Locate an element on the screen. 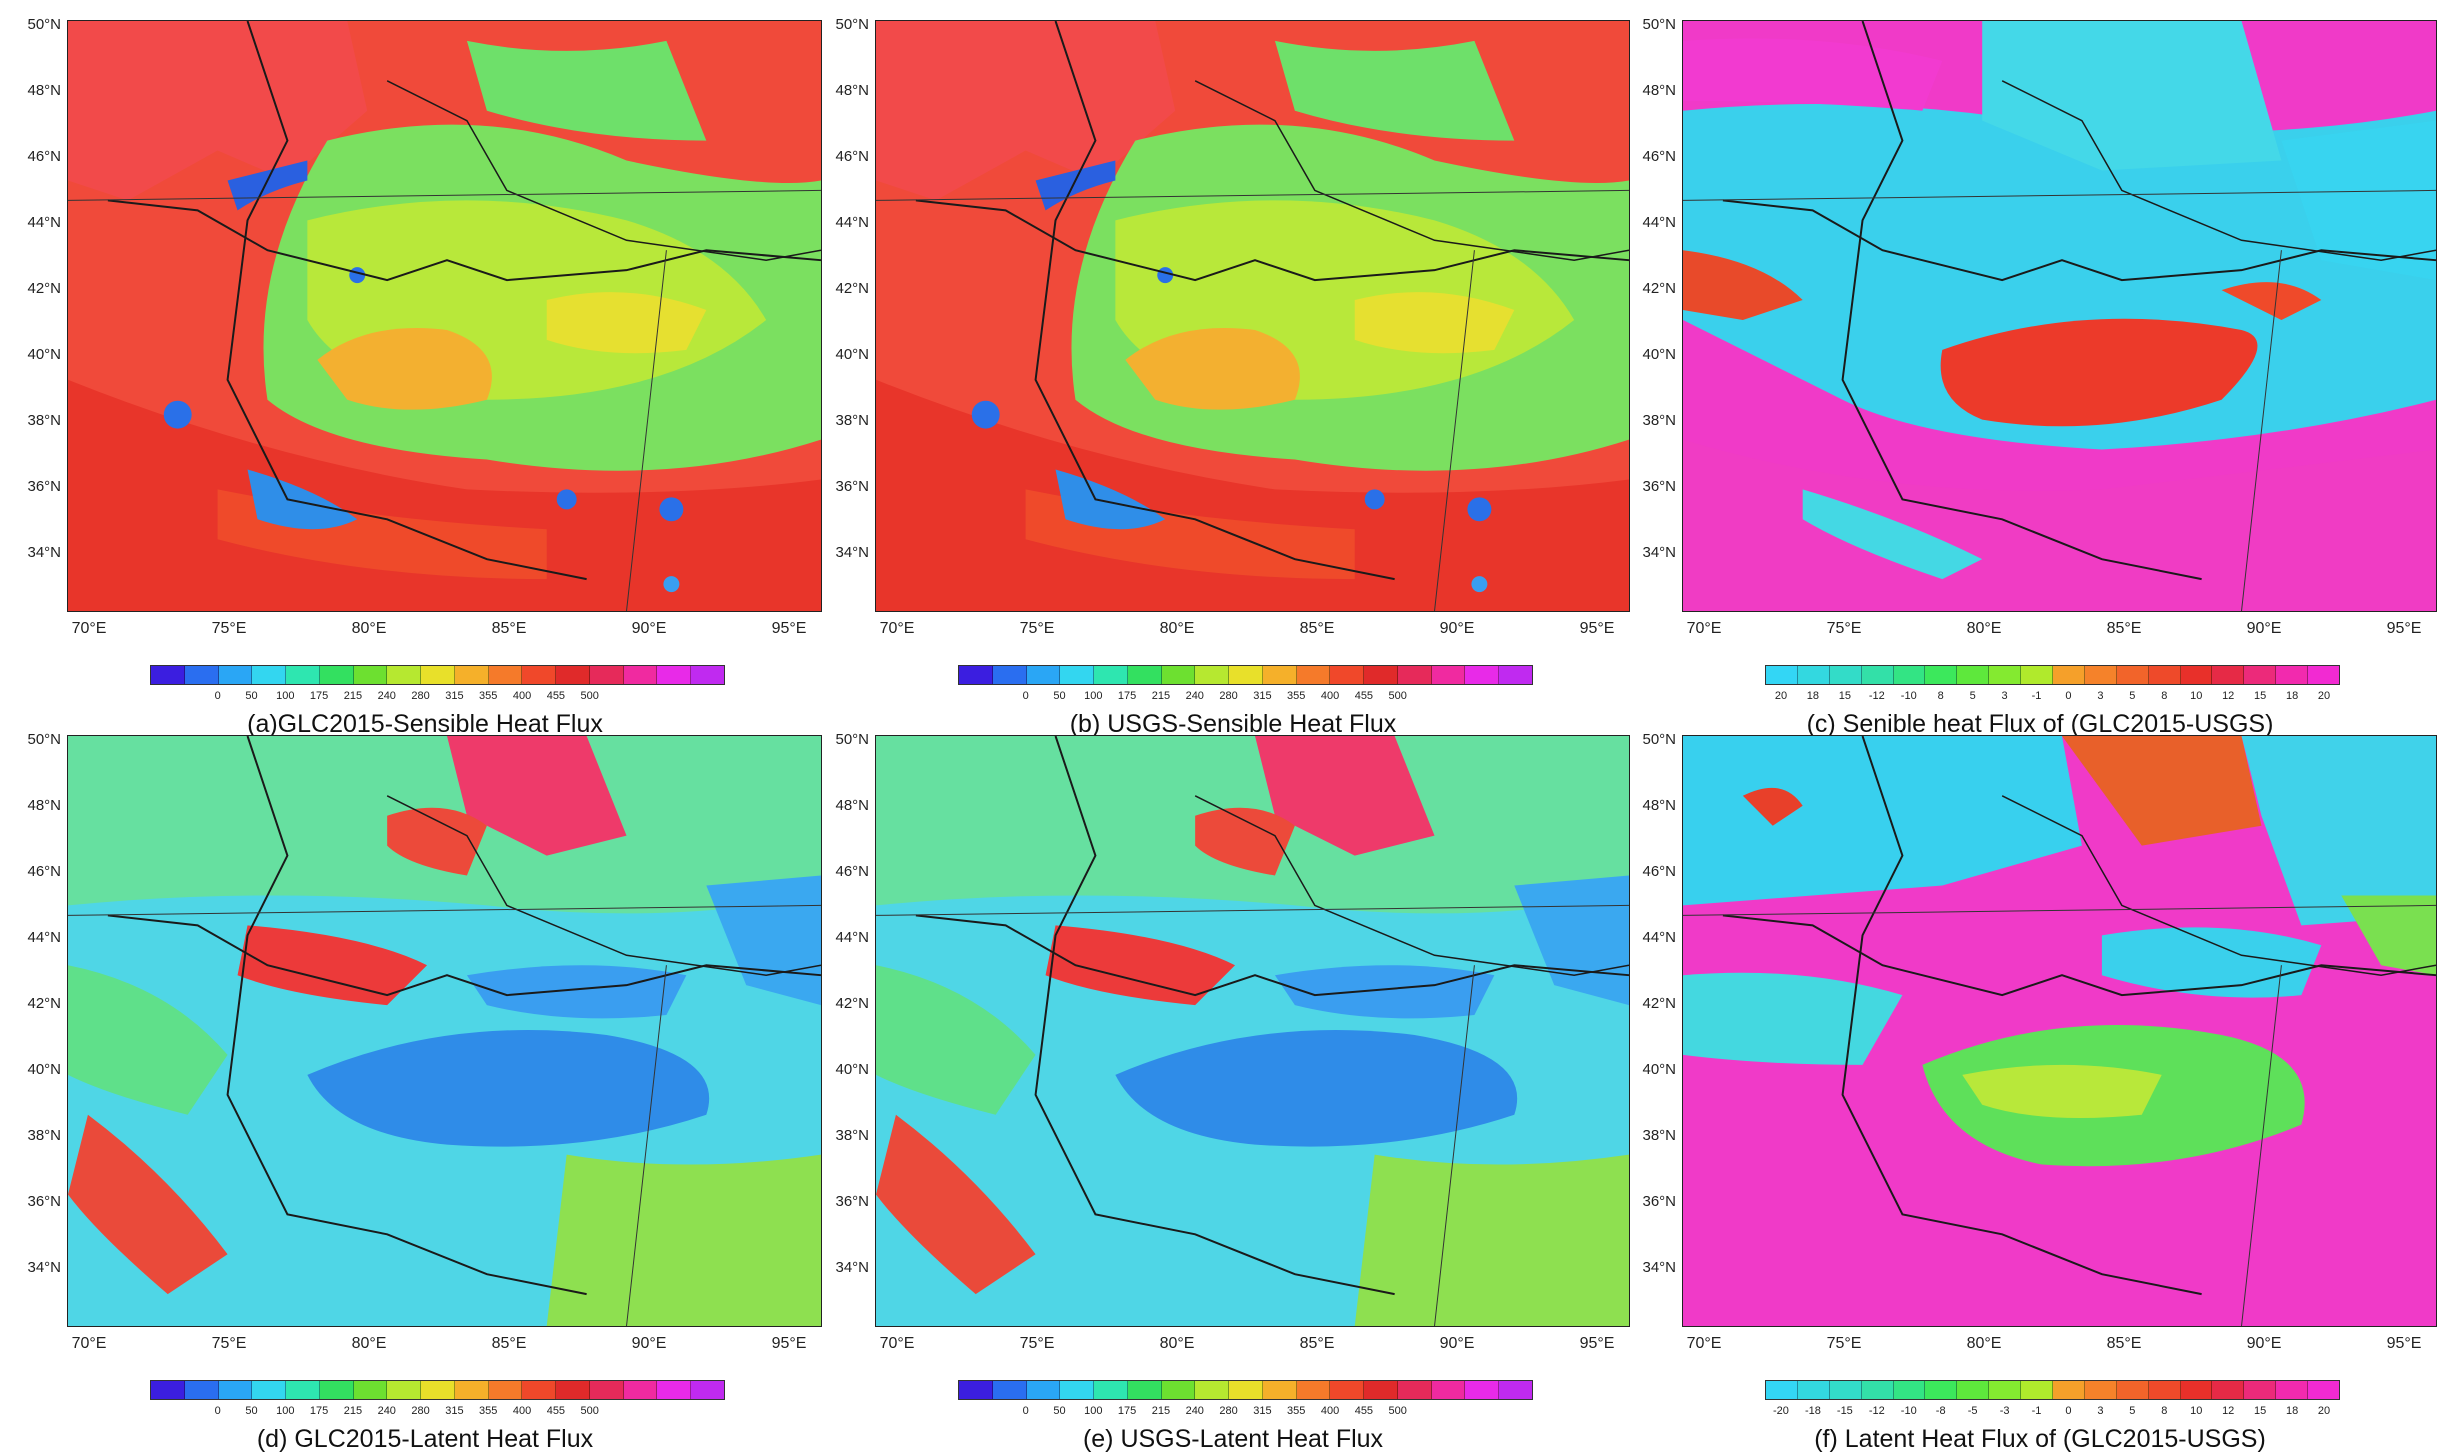 The image size is (2456, 1455). colorbar-tick-label: 18 is located at coordinates (2292, 696).